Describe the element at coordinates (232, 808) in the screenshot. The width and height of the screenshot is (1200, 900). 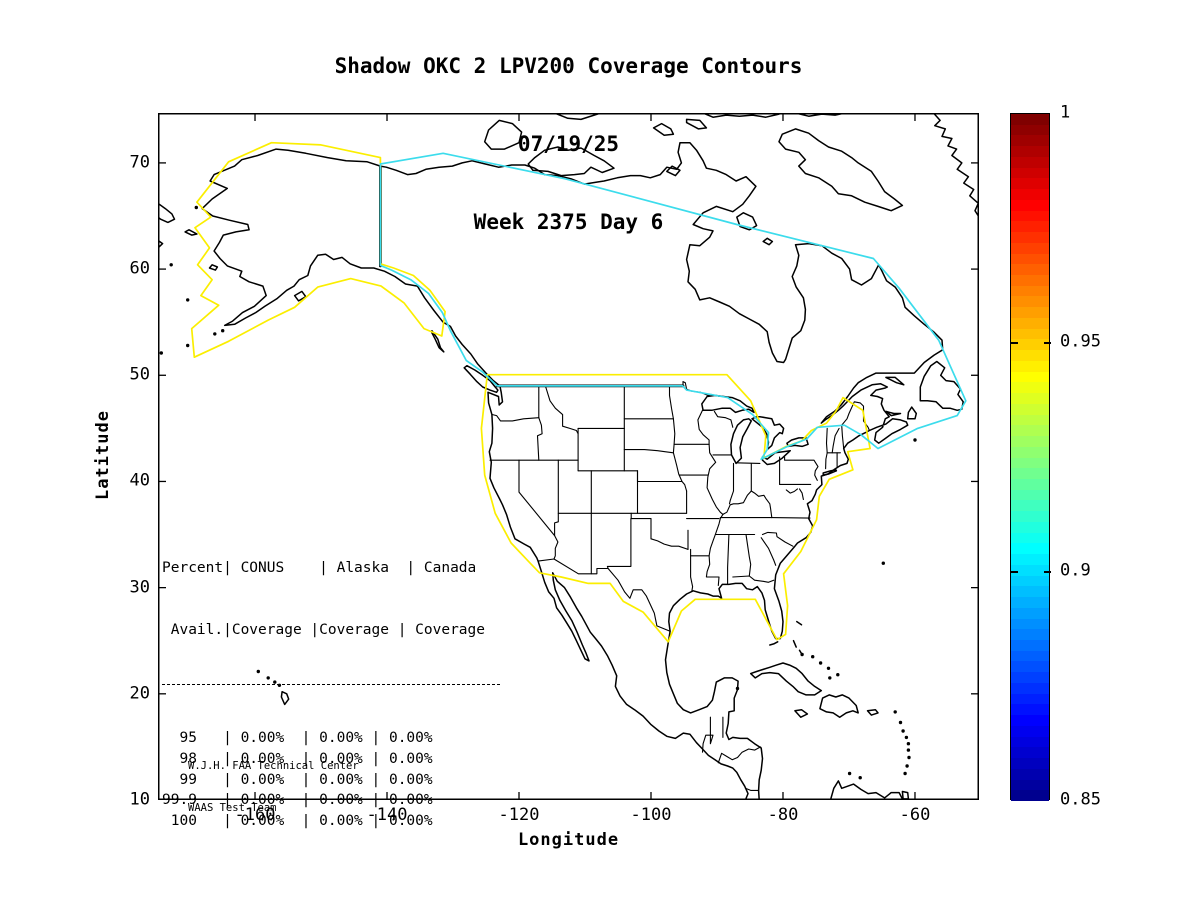
I see `credit-line-2: WAAS Test Team` at that location.